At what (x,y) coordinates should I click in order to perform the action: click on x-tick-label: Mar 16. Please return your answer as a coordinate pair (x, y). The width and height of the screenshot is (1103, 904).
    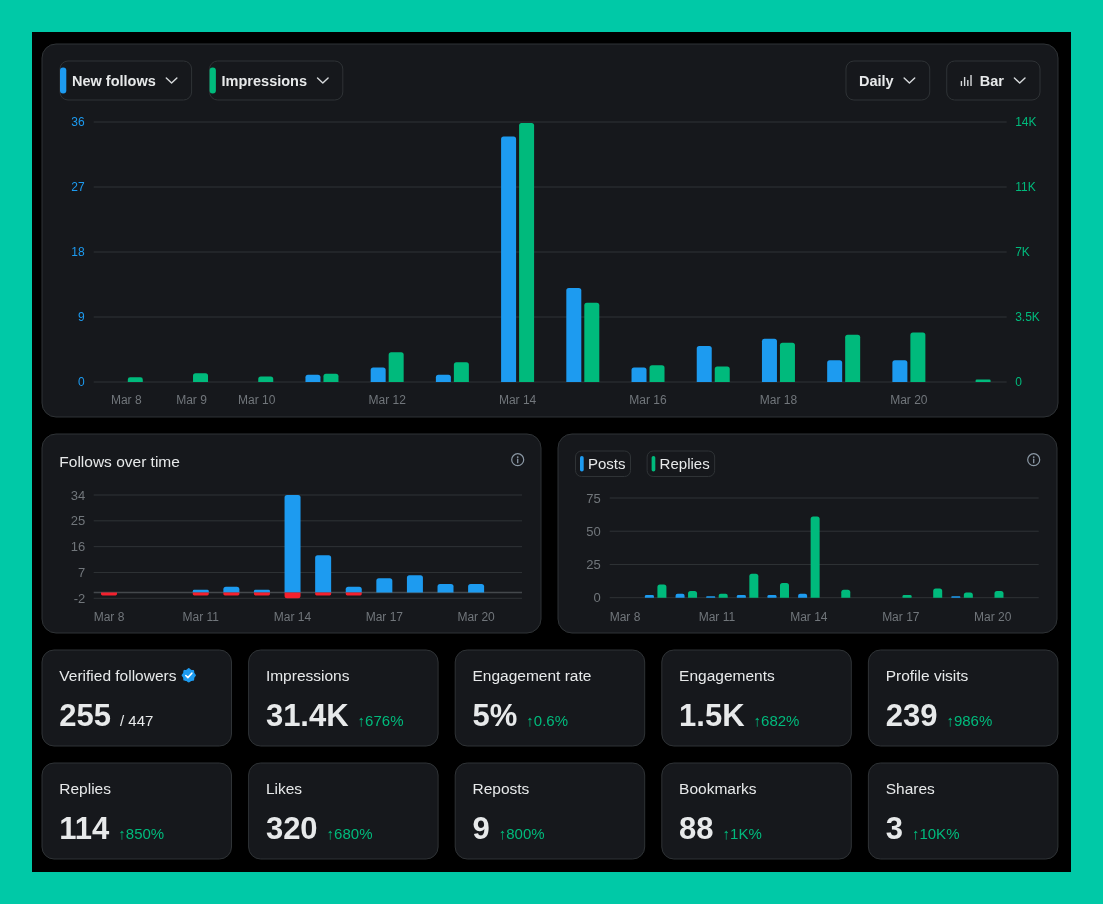
    Looking at the image, I should click on (648, 400).